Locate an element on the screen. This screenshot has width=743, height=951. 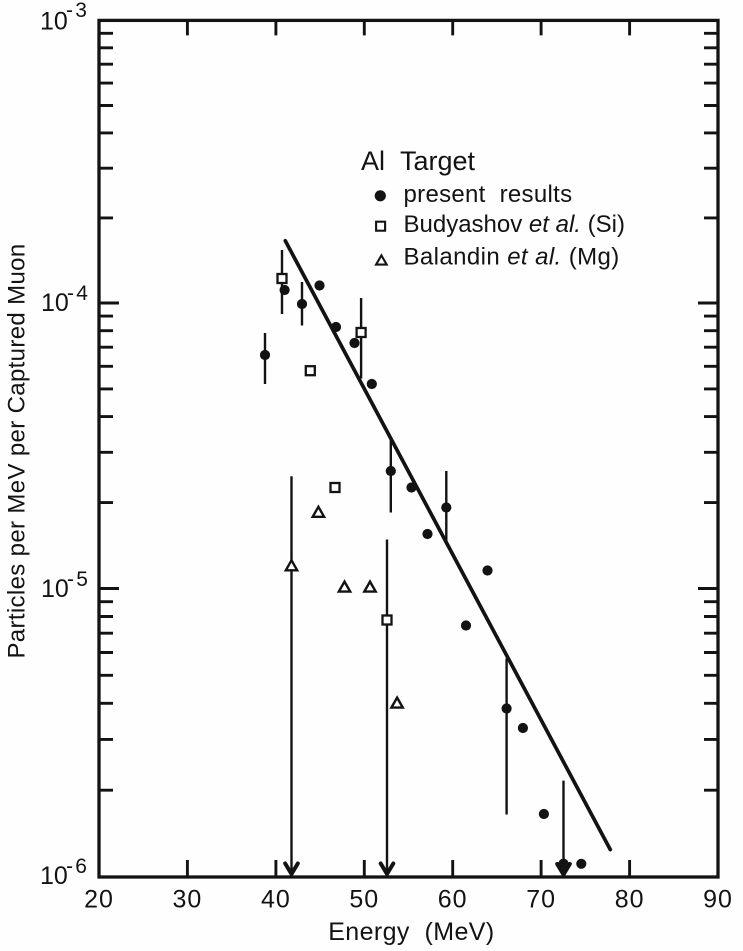
svg-text: Energy (MeV) is located at coordinates (411, 932).